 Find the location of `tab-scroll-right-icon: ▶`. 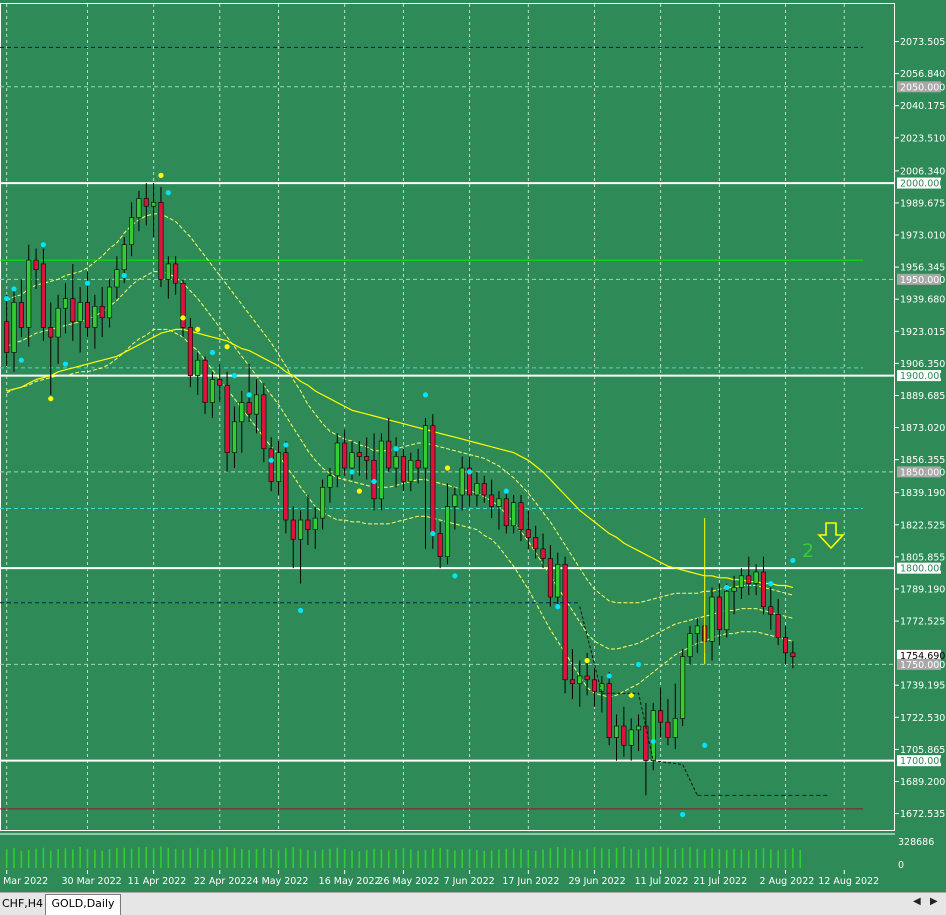

tab-scroll-right-icon: ▶ is located at coordinates (934, 901).